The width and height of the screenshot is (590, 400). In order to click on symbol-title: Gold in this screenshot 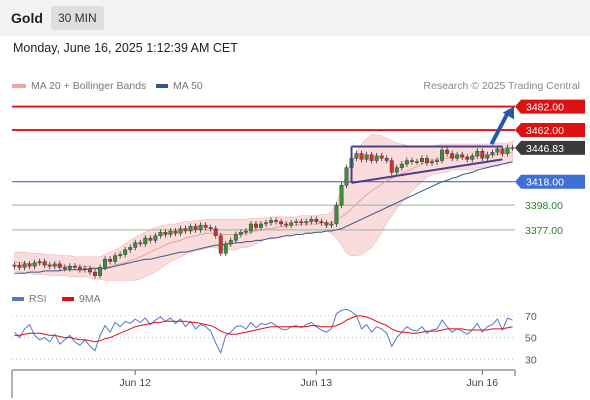, I will do `click(27, 18)`.